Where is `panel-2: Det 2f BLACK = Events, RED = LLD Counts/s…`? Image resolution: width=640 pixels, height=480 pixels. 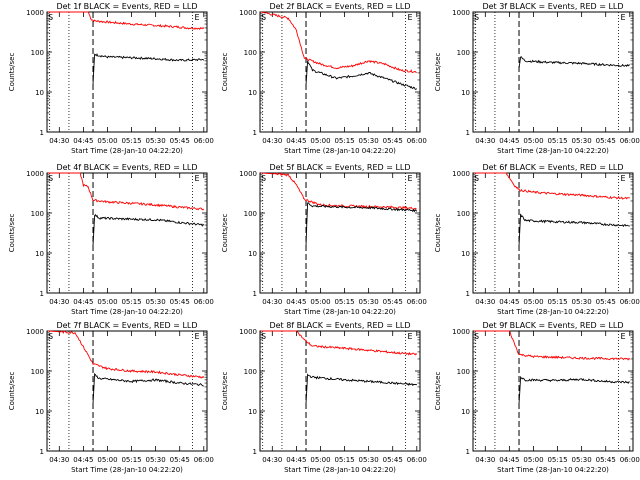
panel-2: Det 2f BLACK = Events, RED = LLD Counts/s… is located at coordinates (324, 78).